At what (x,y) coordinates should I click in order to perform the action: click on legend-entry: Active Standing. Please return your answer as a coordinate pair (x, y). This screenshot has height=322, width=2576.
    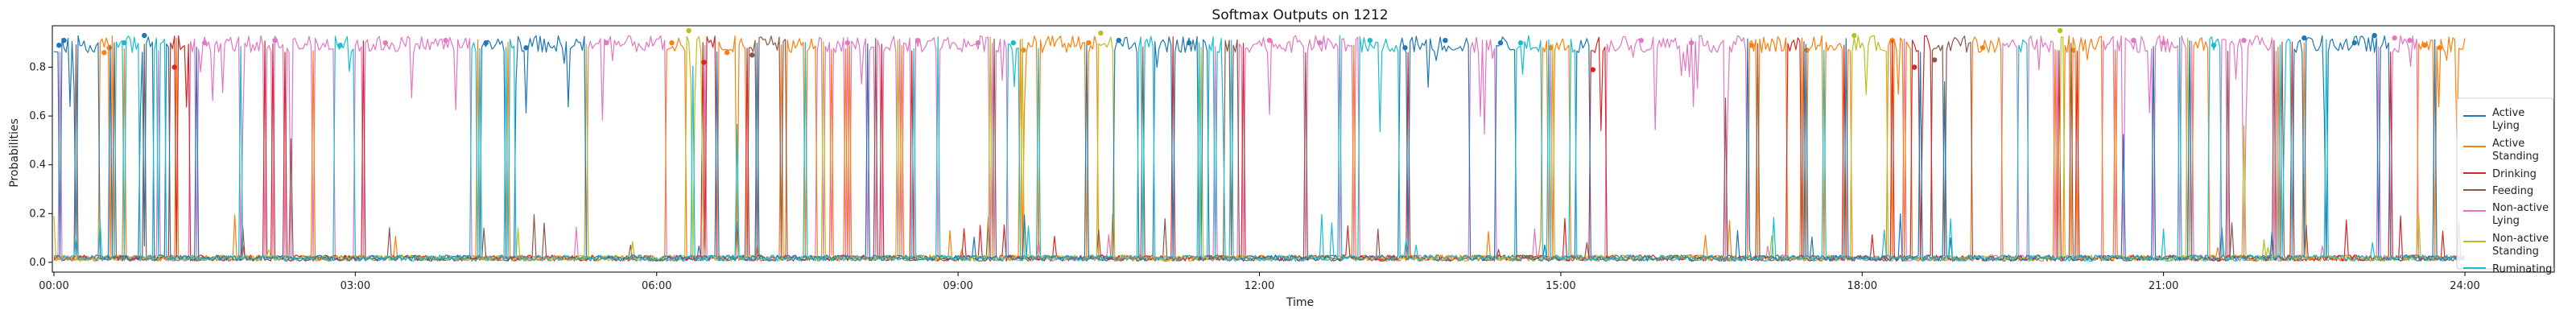
    Looking at the image, I should click on (2515, 150).